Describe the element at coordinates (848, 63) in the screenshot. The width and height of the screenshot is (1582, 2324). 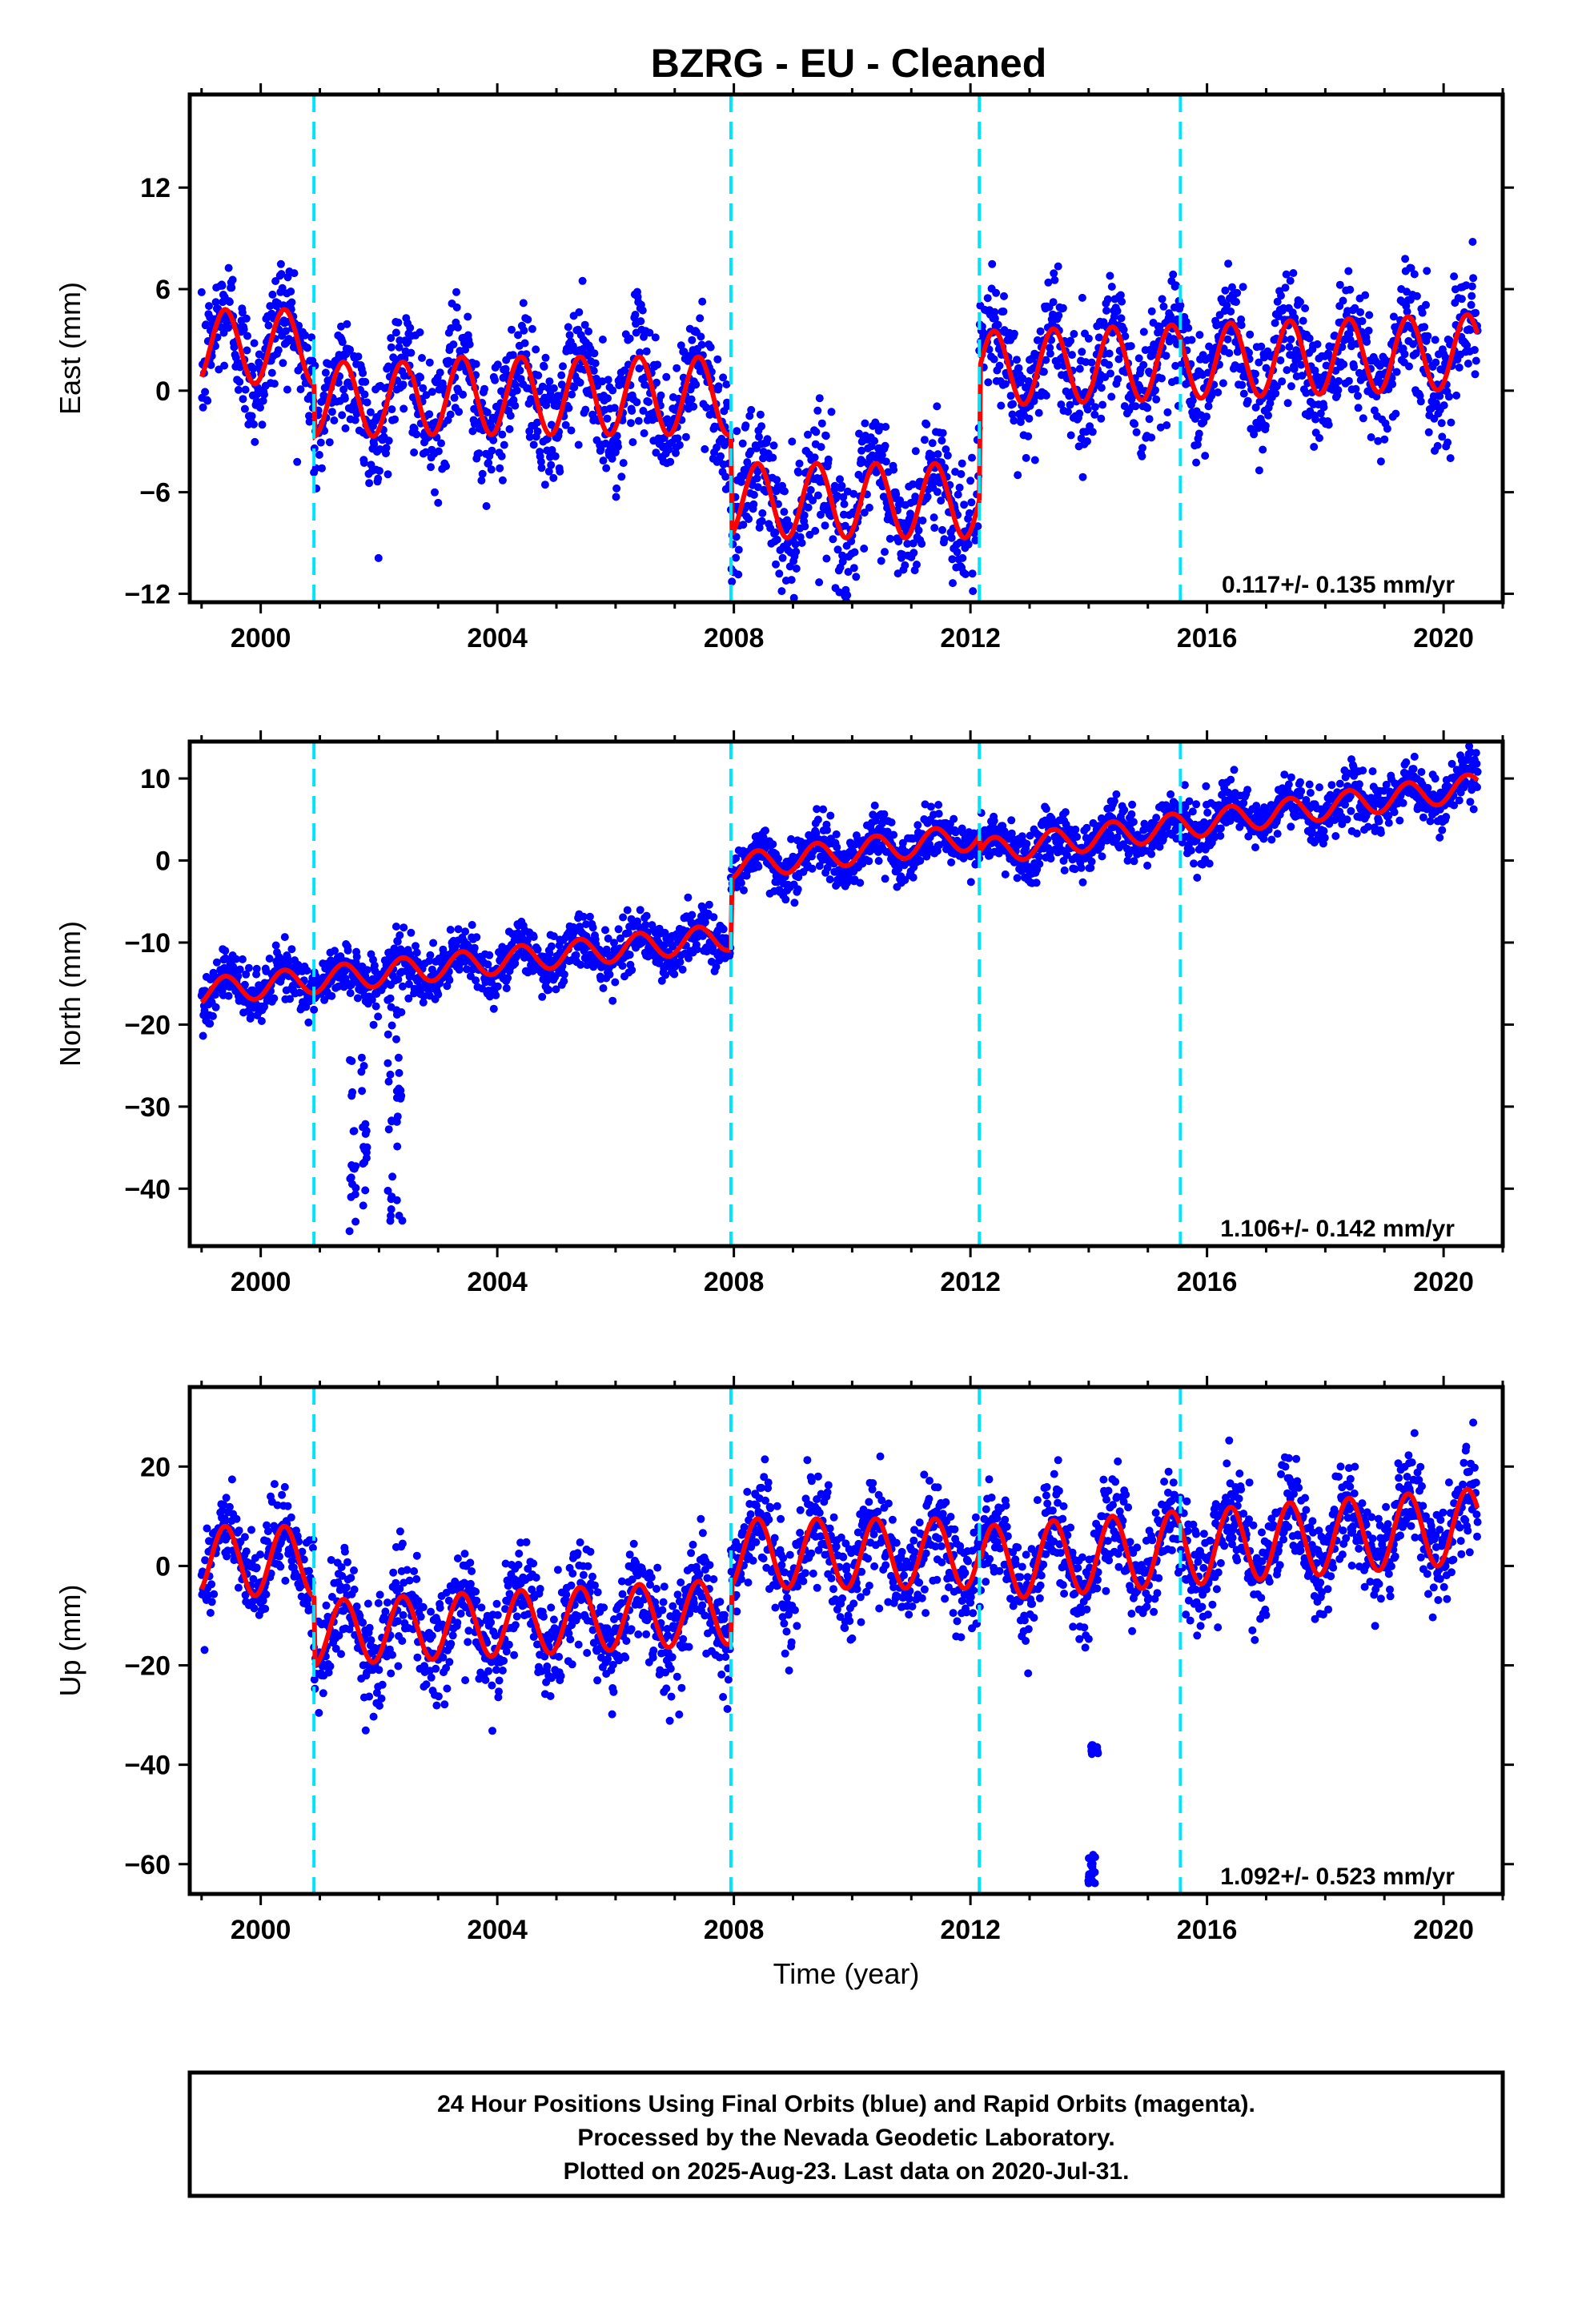
I see `chart-title: BZRG - EU - Cleaned` at that location.